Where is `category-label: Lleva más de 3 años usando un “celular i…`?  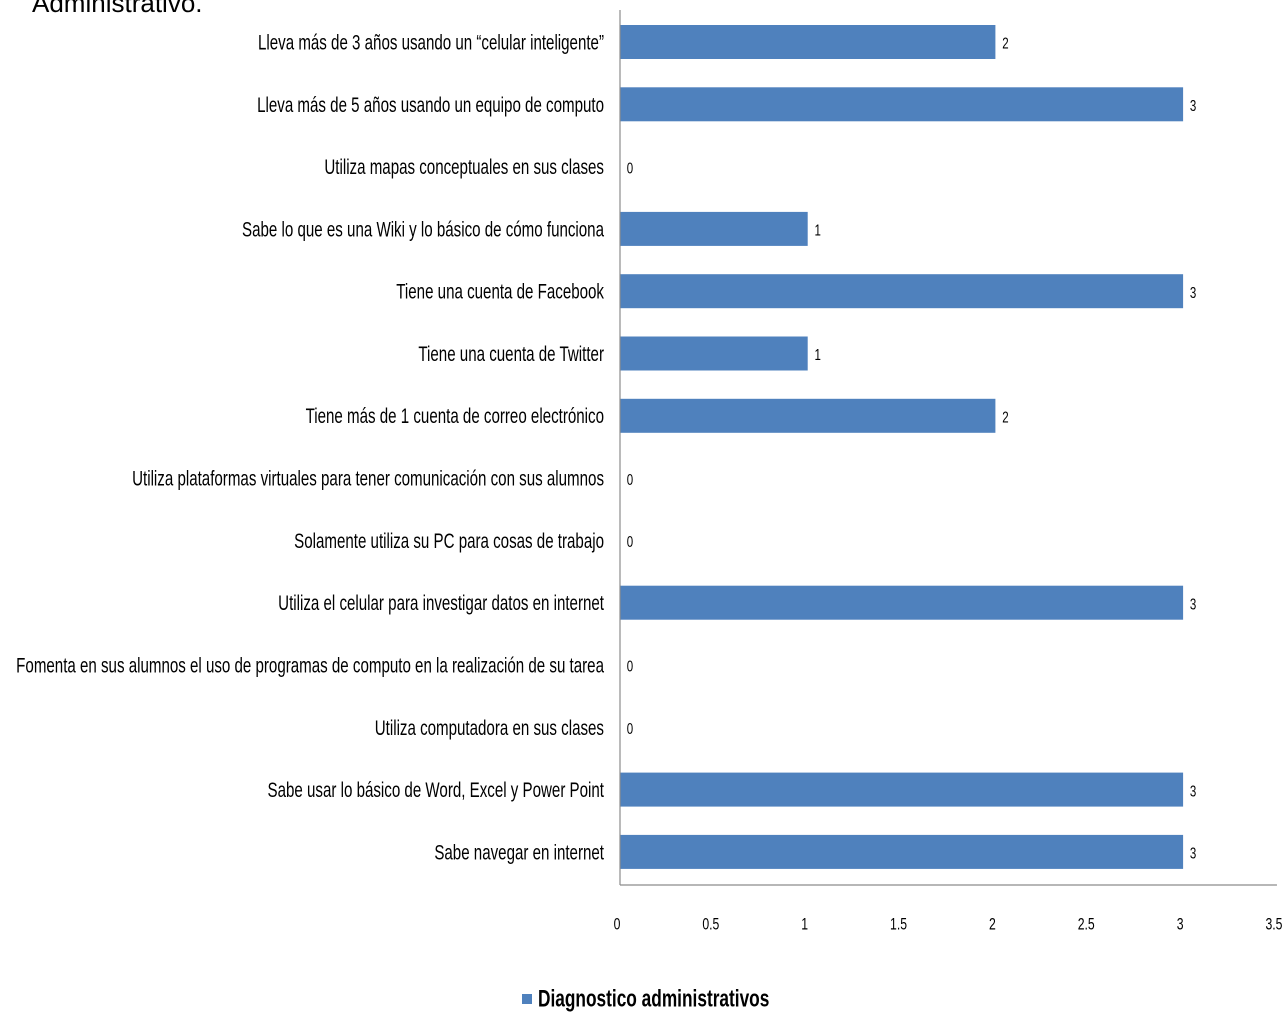
category-label: Lleva más de 3 años usando un “celular i… is located at coordinates (431, 42).